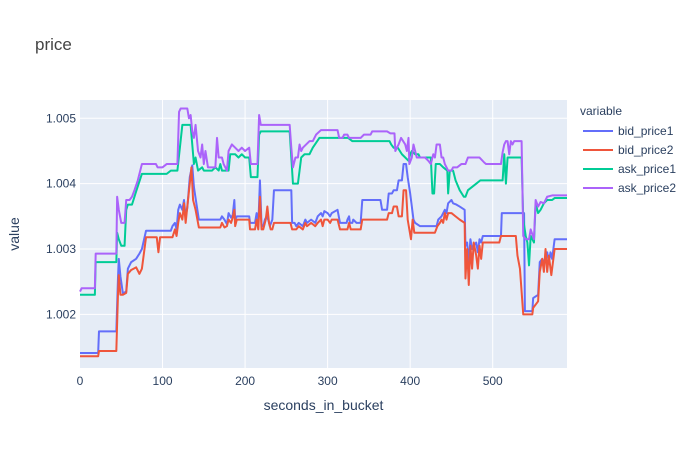 This screenshot has height=455, width=700. Describe the element at coordinates (61, 216) in the screenshot. I see `y-tick-labels: 1.002 1.003 1.004 1.005` at that location.